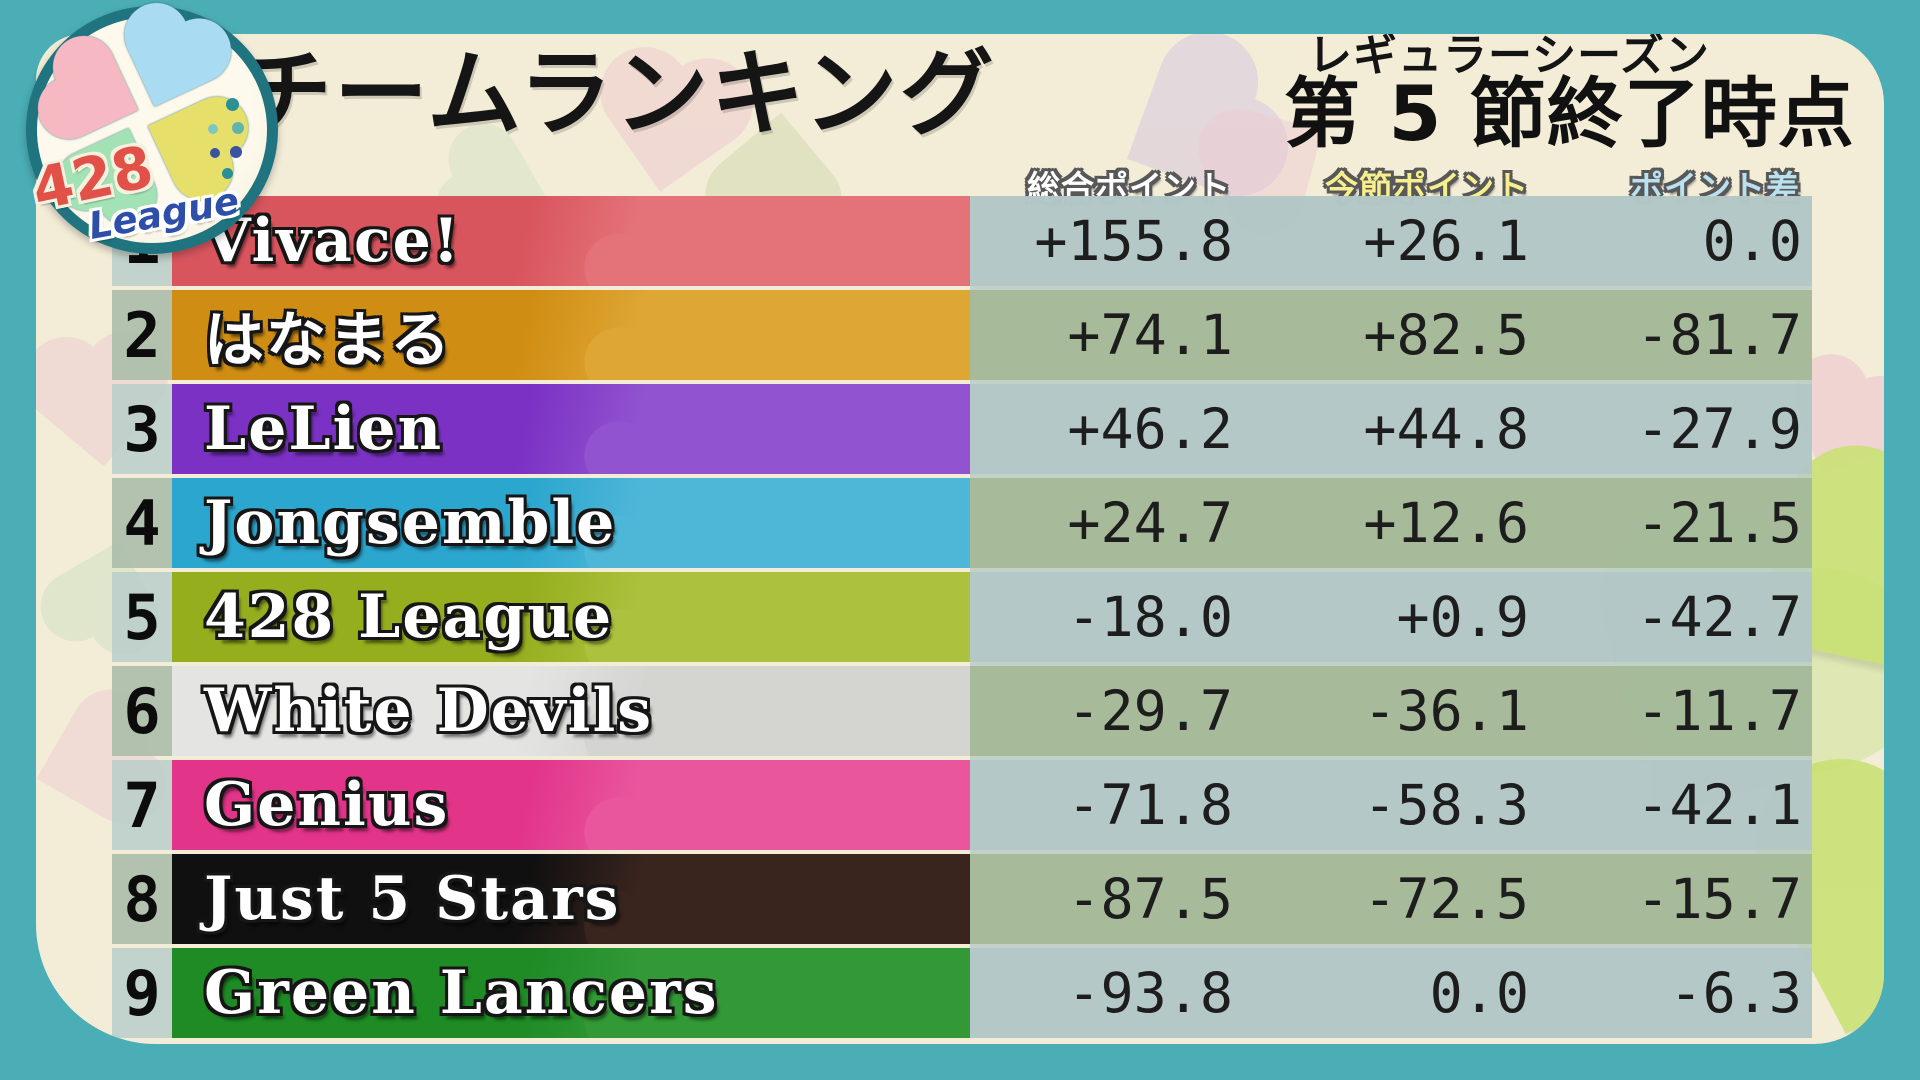 This screenshot has height=1080, width=1920. I want to click on point-diff-value: -81.7, so click(1673, 335).